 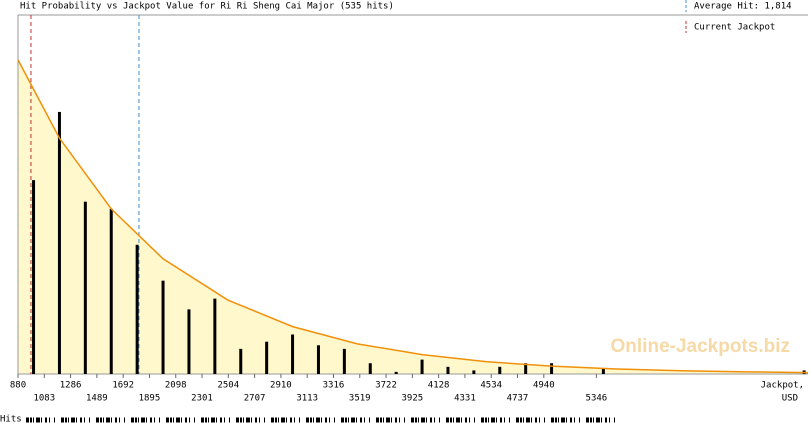 I want to click on x-axis-label: Jackpot,, so click(x=782, y=386).